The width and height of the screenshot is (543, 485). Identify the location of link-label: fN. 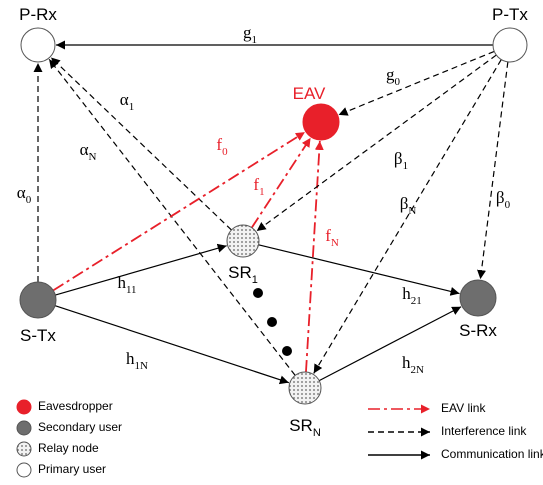
(332, 237).